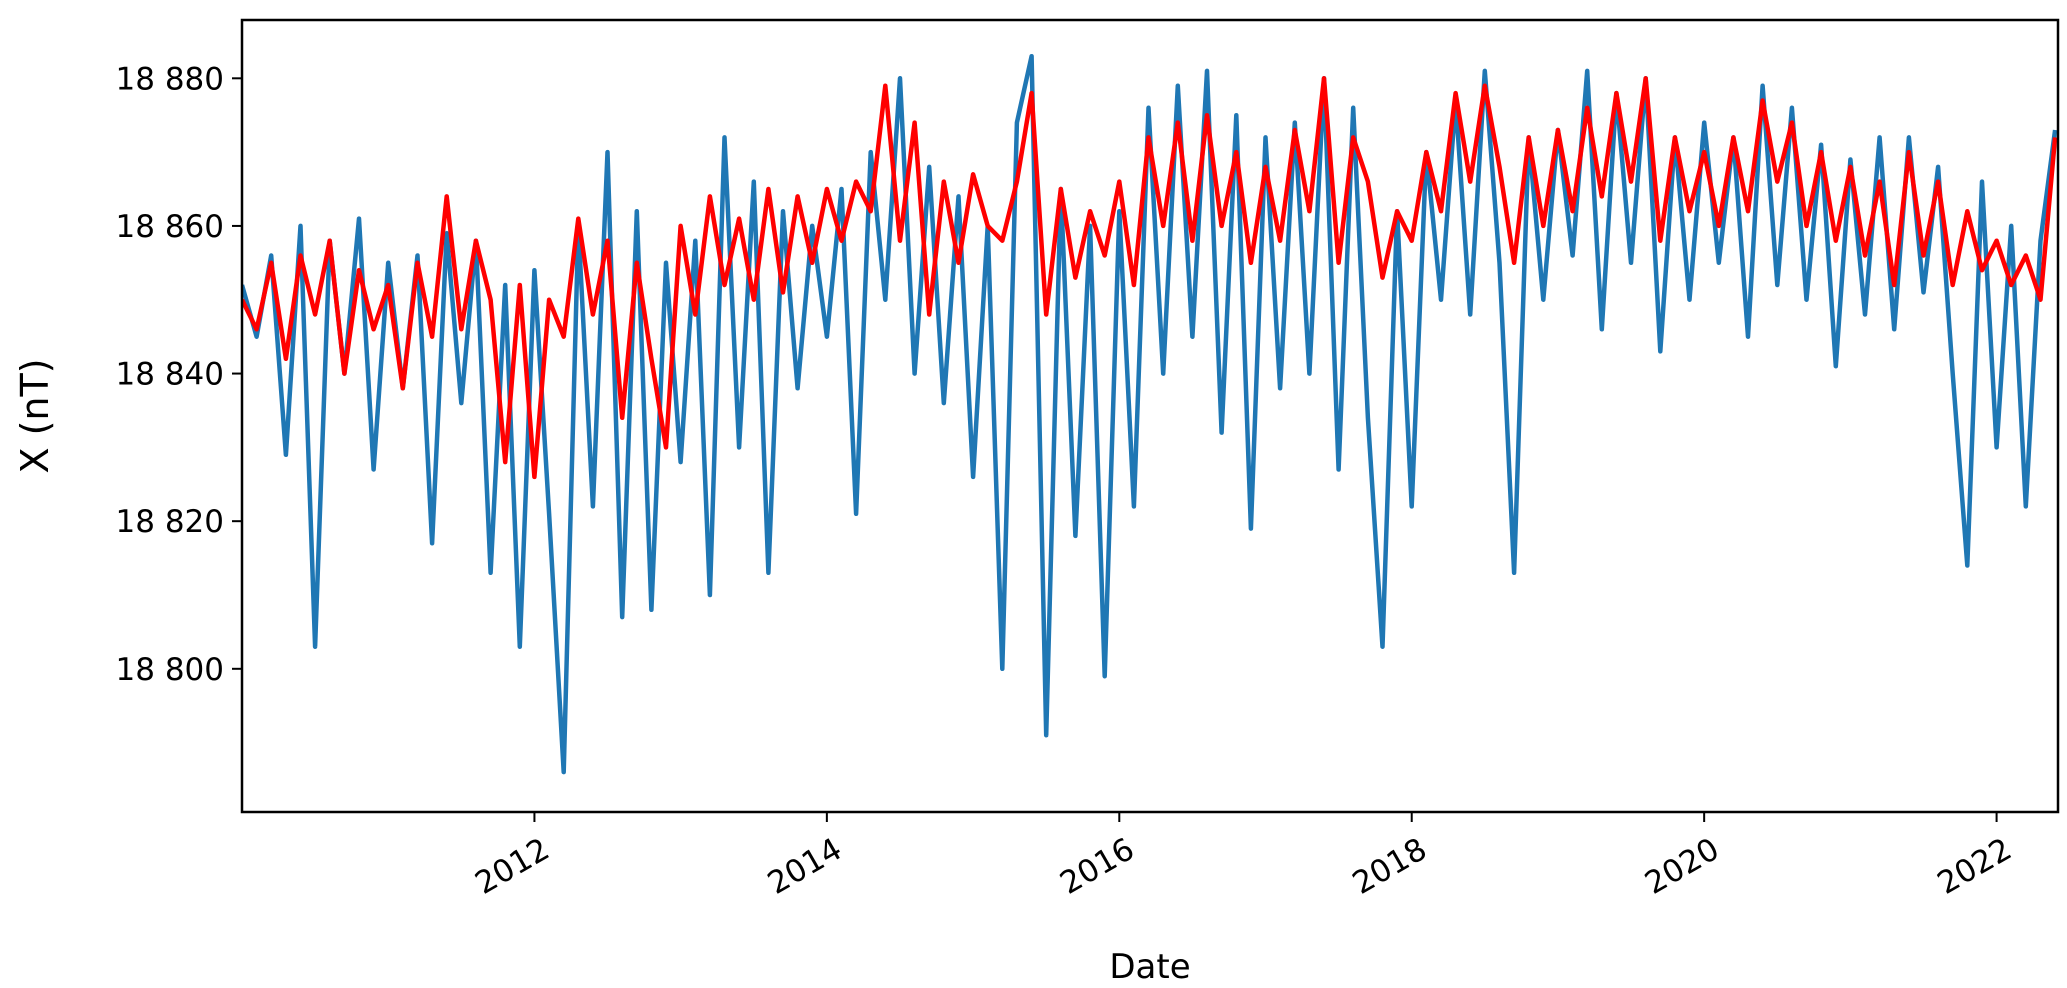 This screenshot has width=2067, height=988. What do you see at coordinates (170, 522) in the screenshot?
I see `y-tick-label: 18 820` at bounding box center [170, 522].